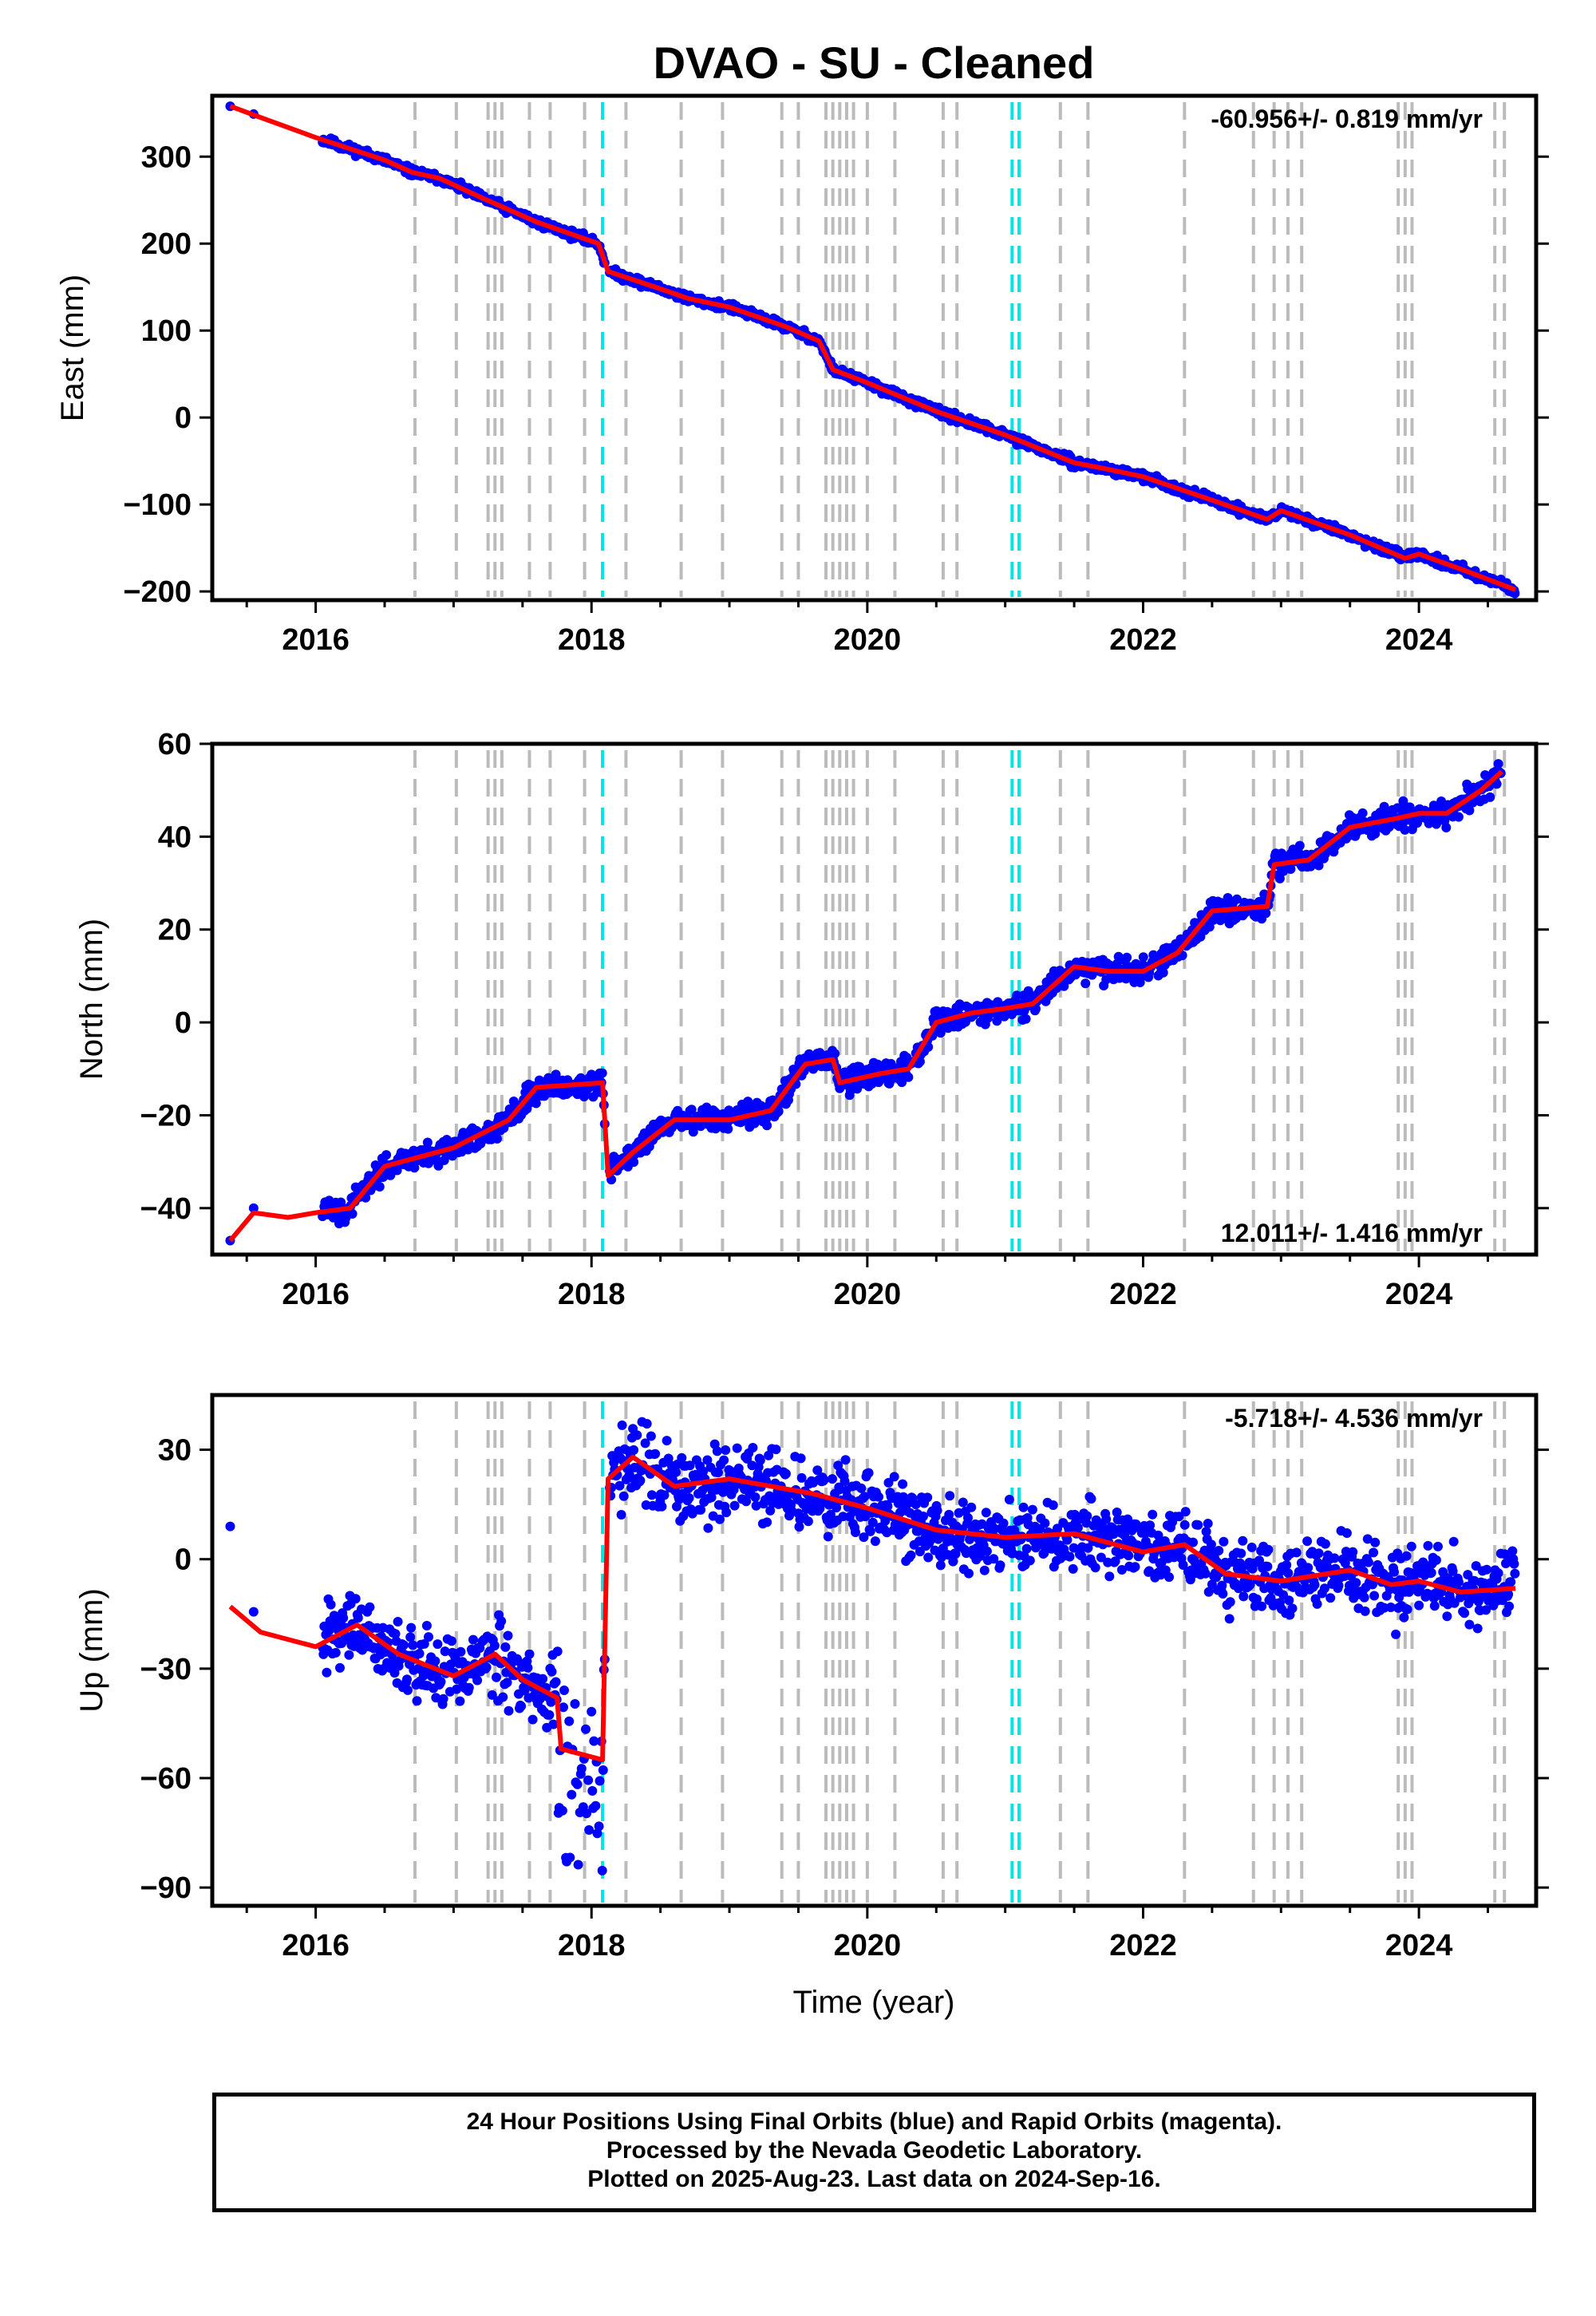 The image size is (1596, 2316). What do you see at coordinates (166, 331) in the screenshot?
I see `y-tick-label: 100` at bounding box center [166, 331].